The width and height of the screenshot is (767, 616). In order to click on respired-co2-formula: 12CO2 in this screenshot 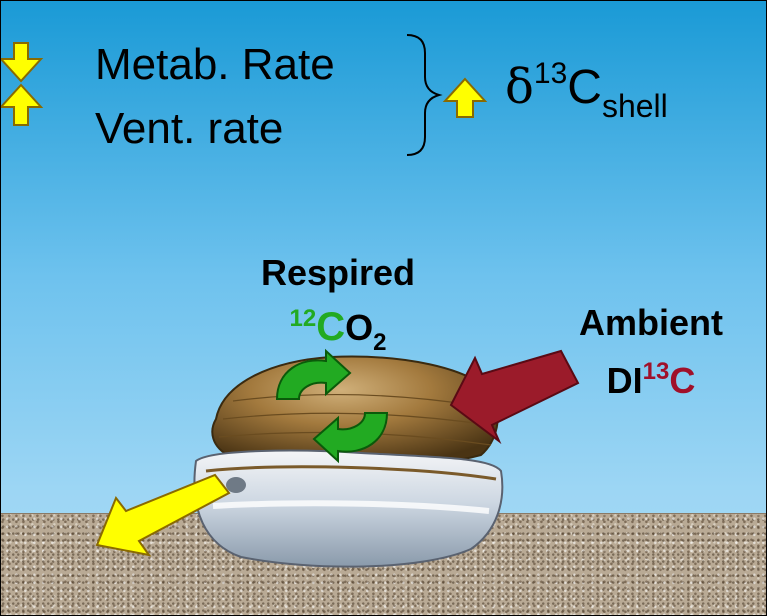, I will do `click(338, 330)`.